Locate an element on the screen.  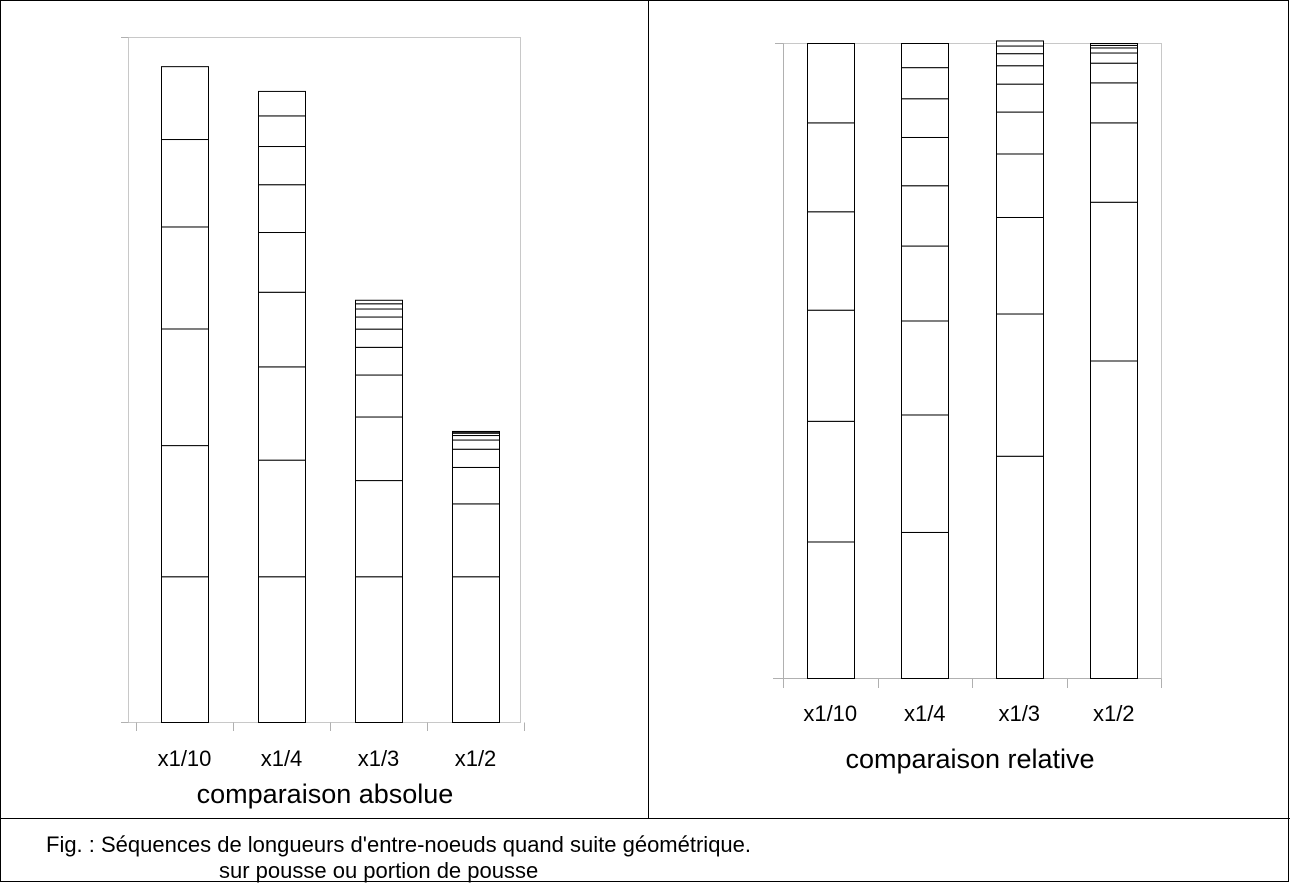
absolute-x-ticks is located at coordinates (330, 726).